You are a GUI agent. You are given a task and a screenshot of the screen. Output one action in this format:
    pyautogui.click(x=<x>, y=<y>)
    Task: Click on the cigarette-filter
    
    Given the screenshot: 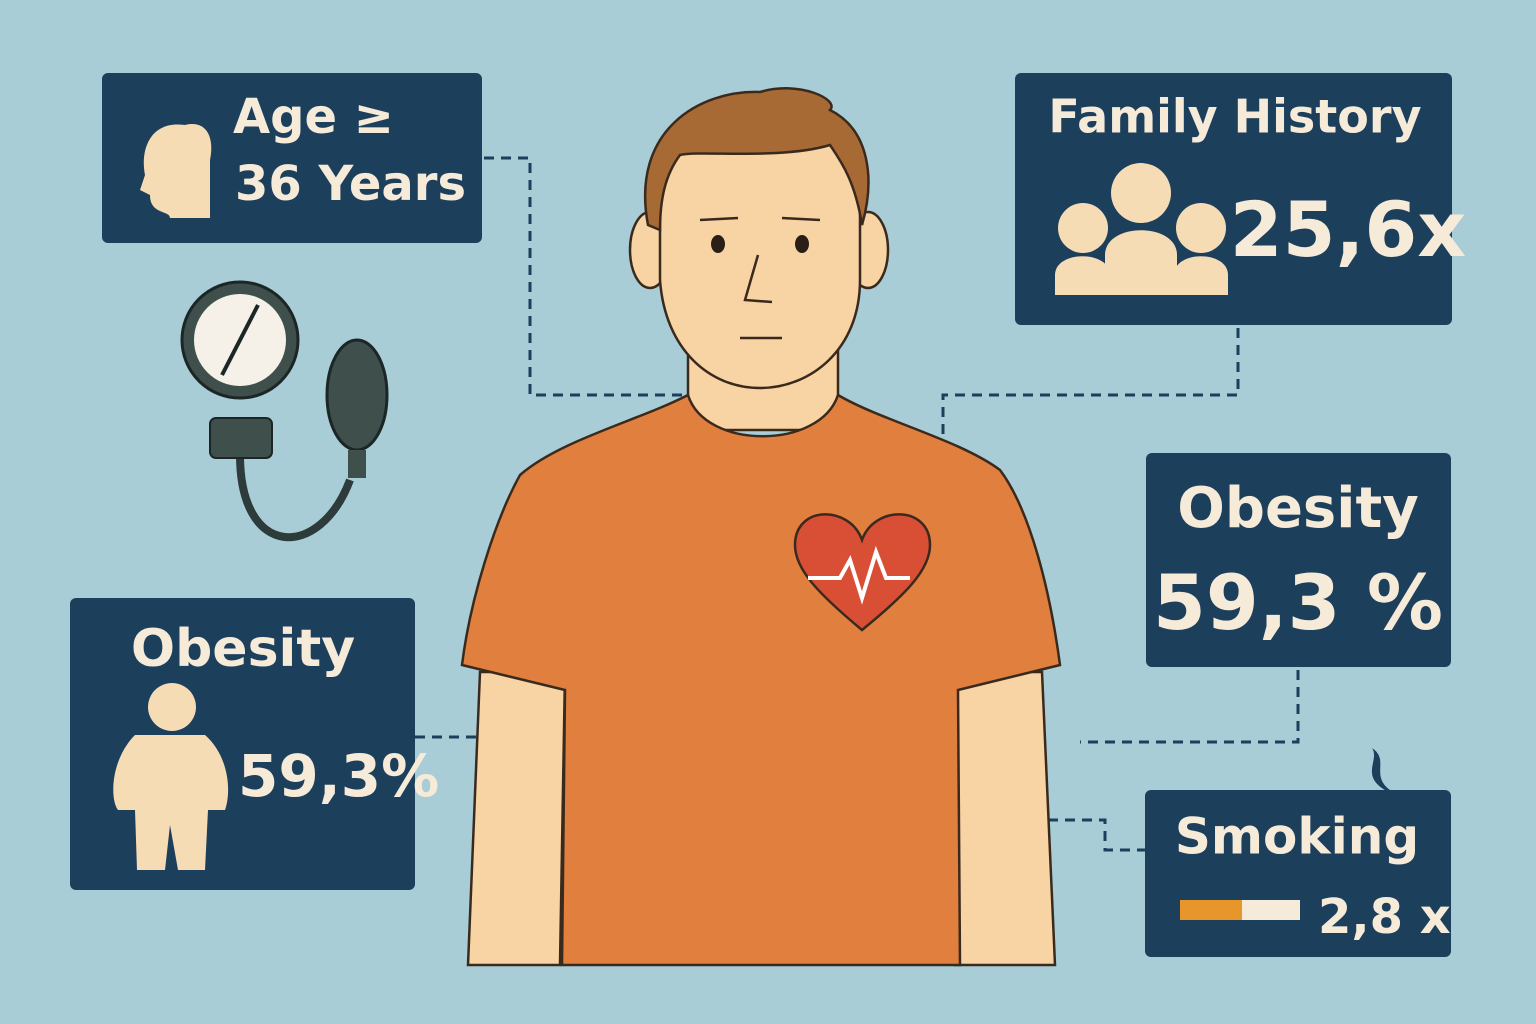 What is the action you would take?
    pyautogui.click(x=1211, y=910)
    